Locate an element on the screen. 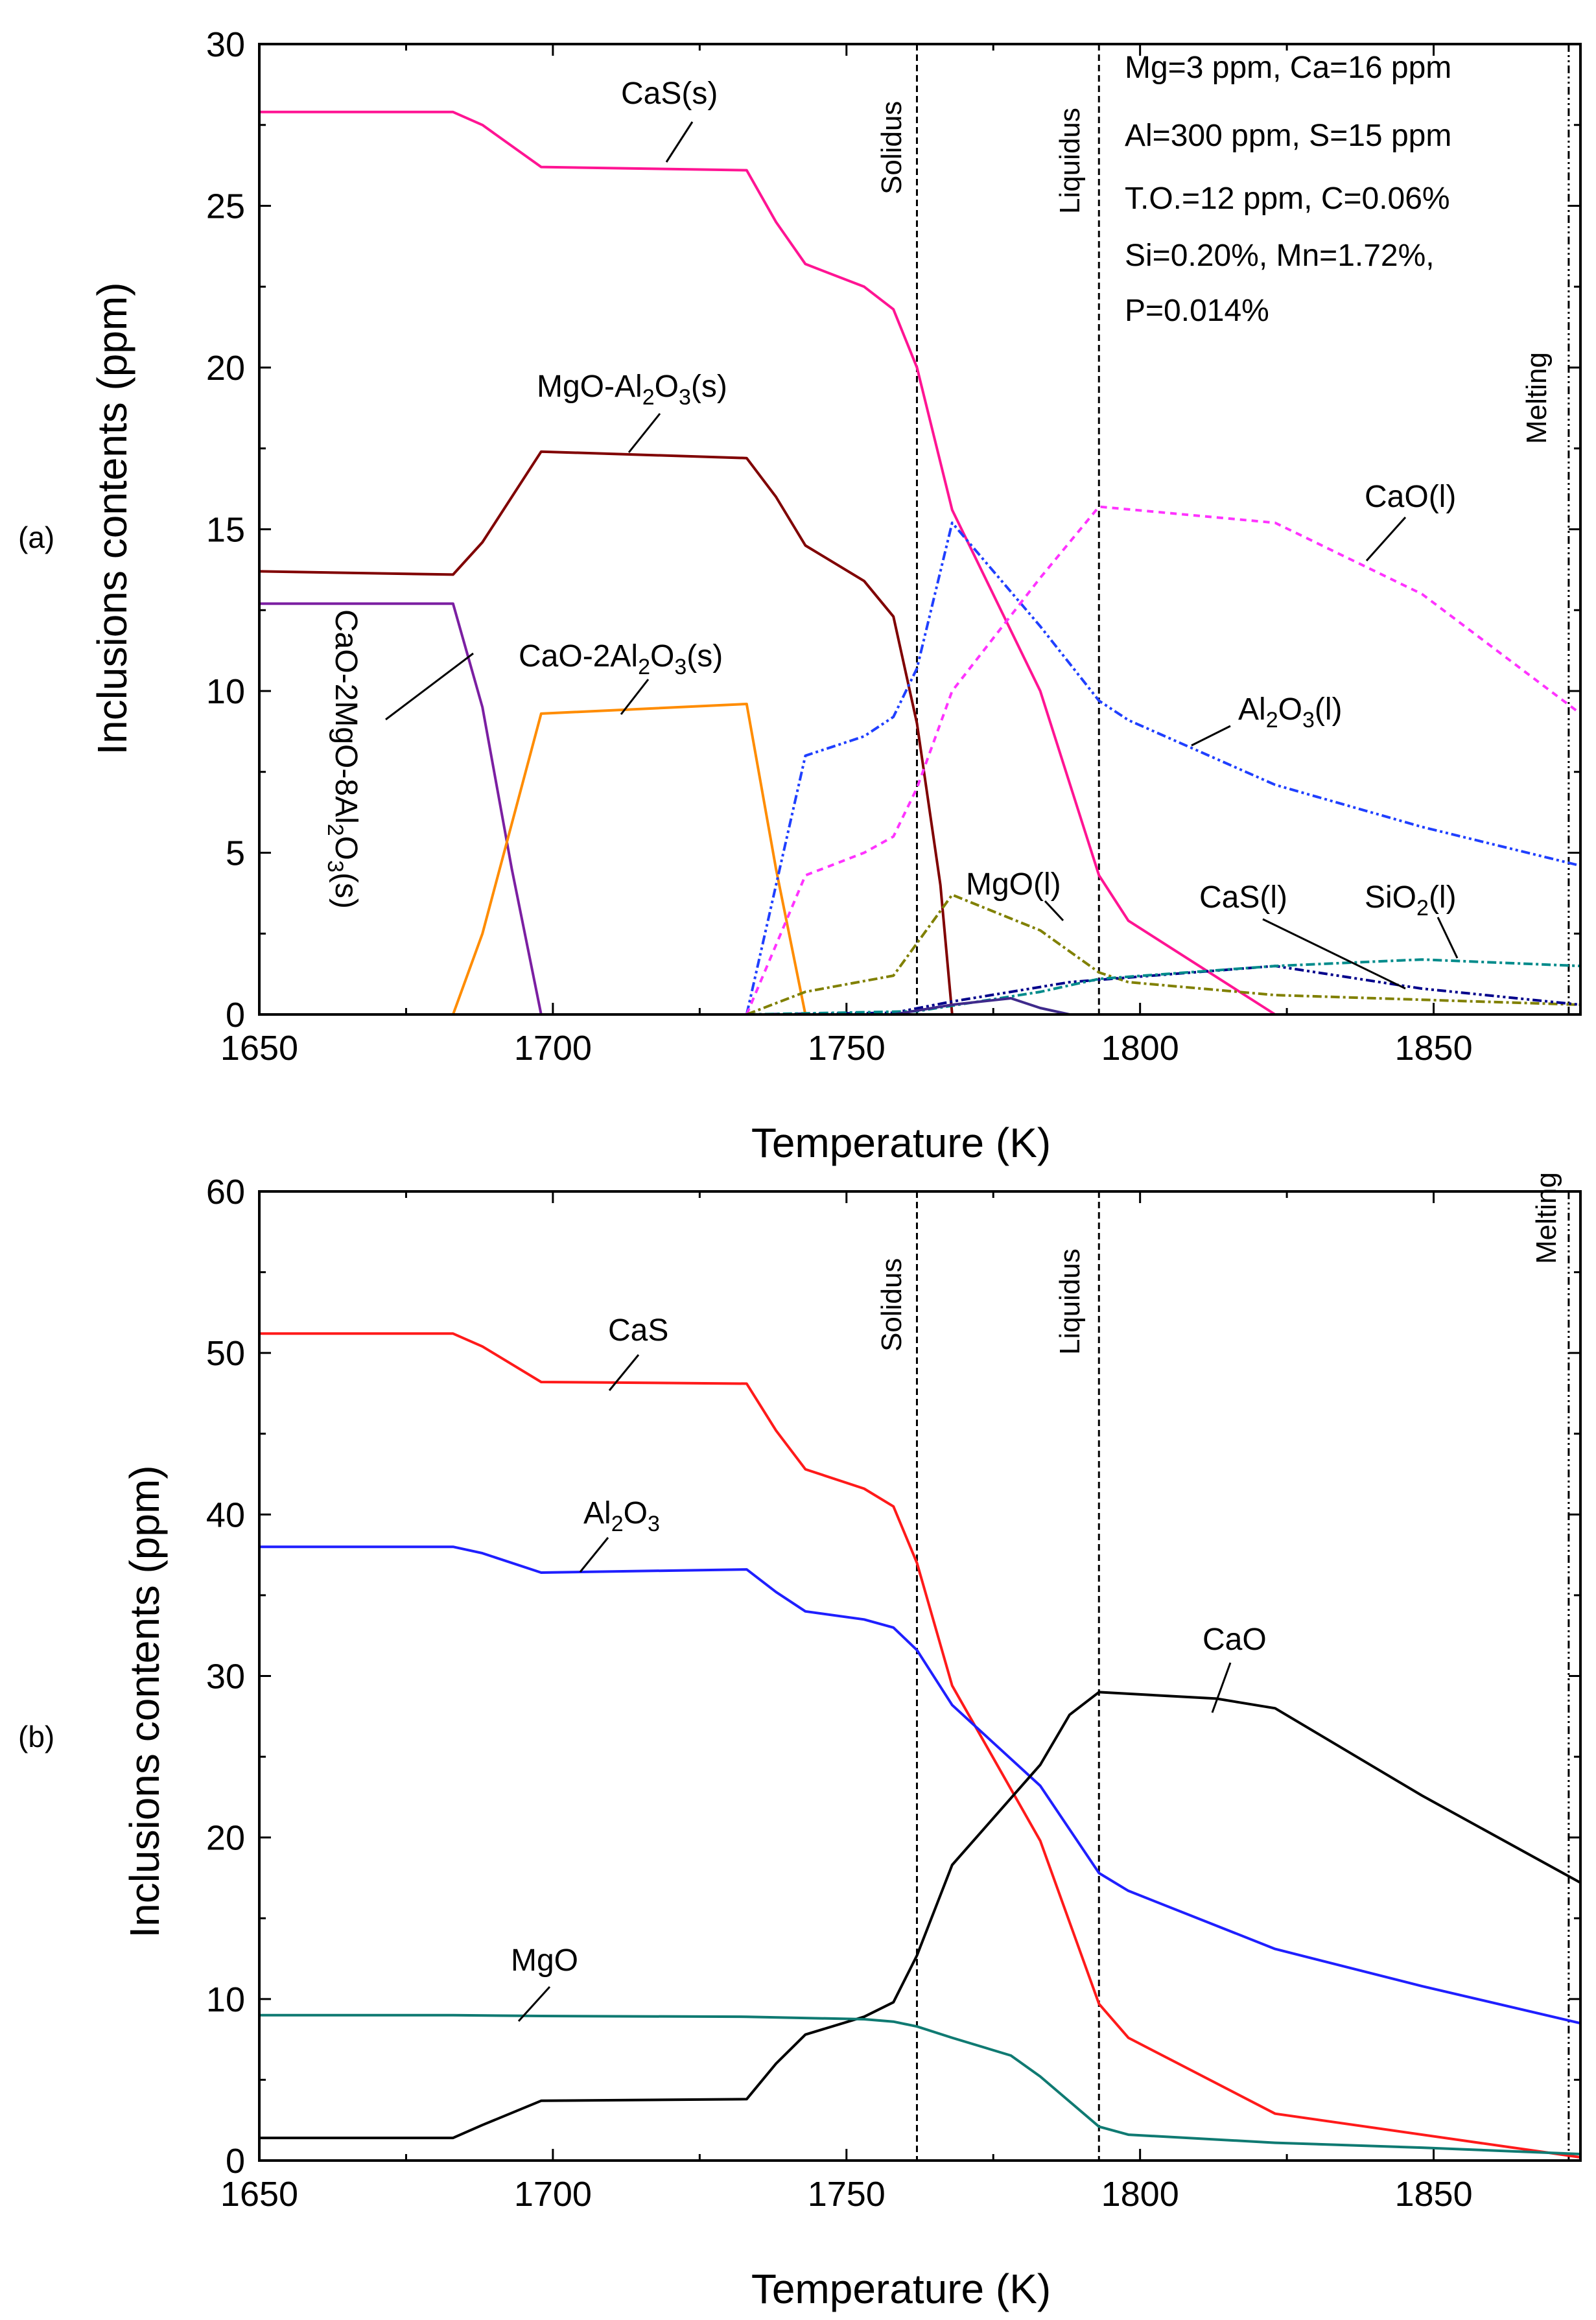 The width and height of the screenshot is (1596, 2320). panel-b-ylabel: Inclusions contents (ppm) is located at coordinates (144, 1701).